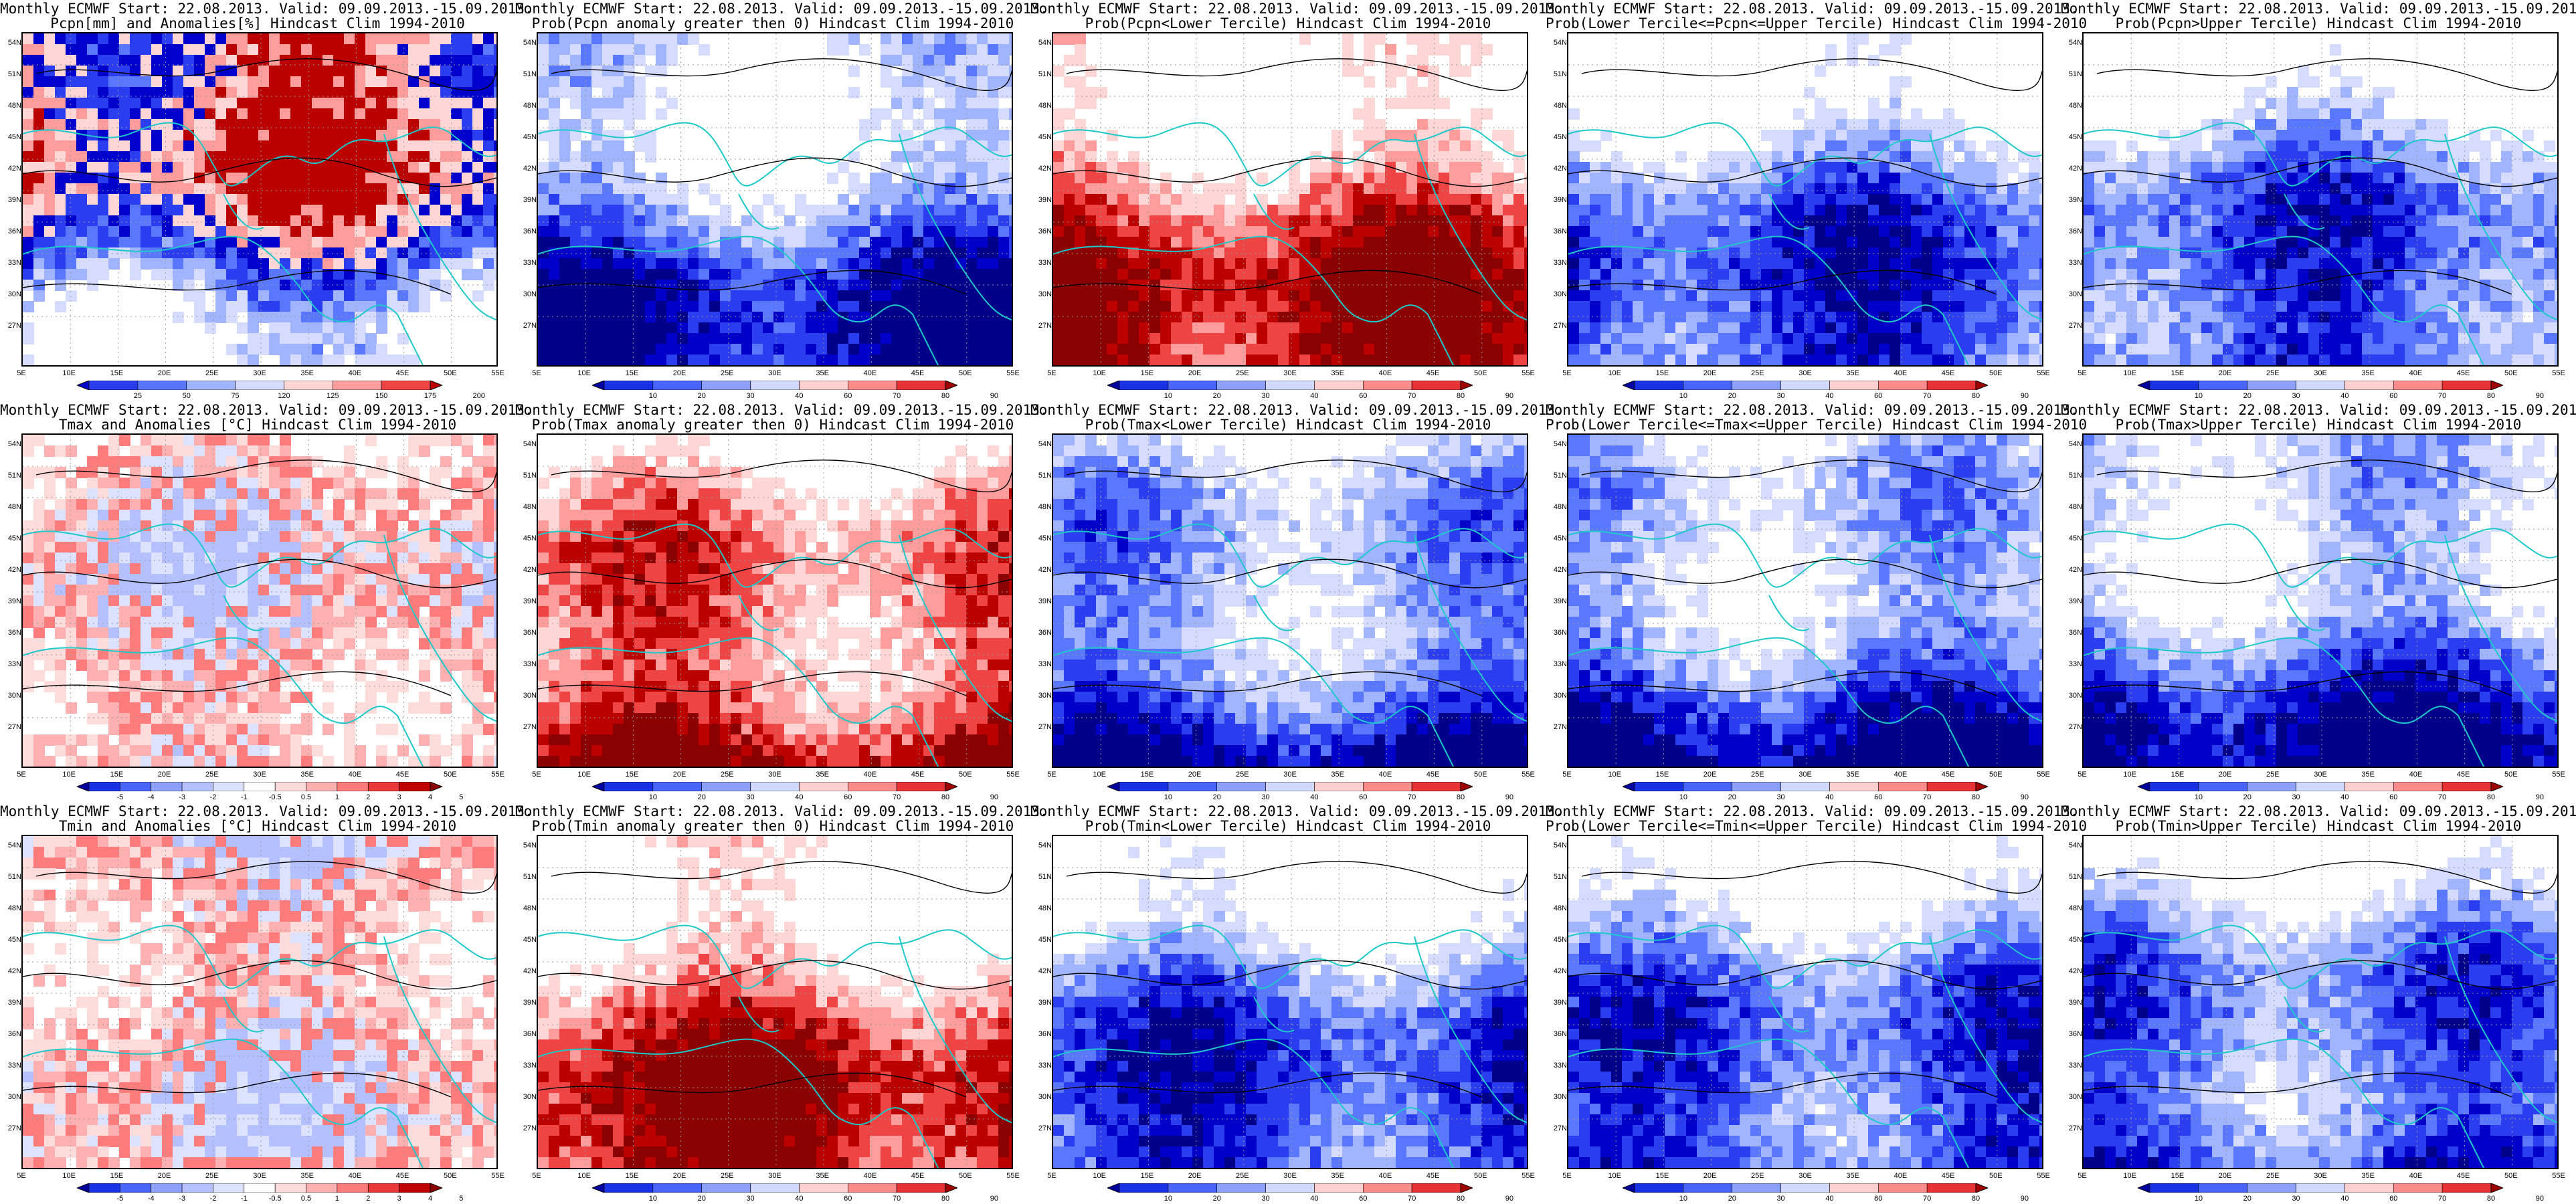 The width and height of the screenshot is (2576, 1204). What do you see at coordinates (2082, 373) in the screenshot?
I see `longitude-label: 5E` at bounding box center [2082, 373].